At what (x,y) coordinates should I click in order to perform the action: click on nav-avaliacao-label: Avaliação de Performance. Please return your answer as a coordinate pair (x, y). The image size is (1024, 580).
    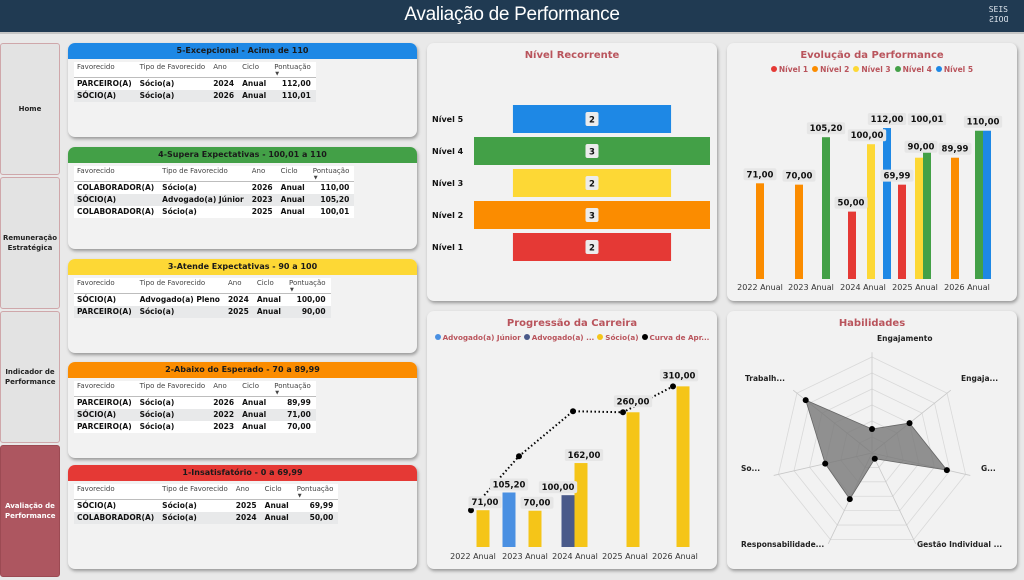
    Looking at the image, I should click on (30, 511).